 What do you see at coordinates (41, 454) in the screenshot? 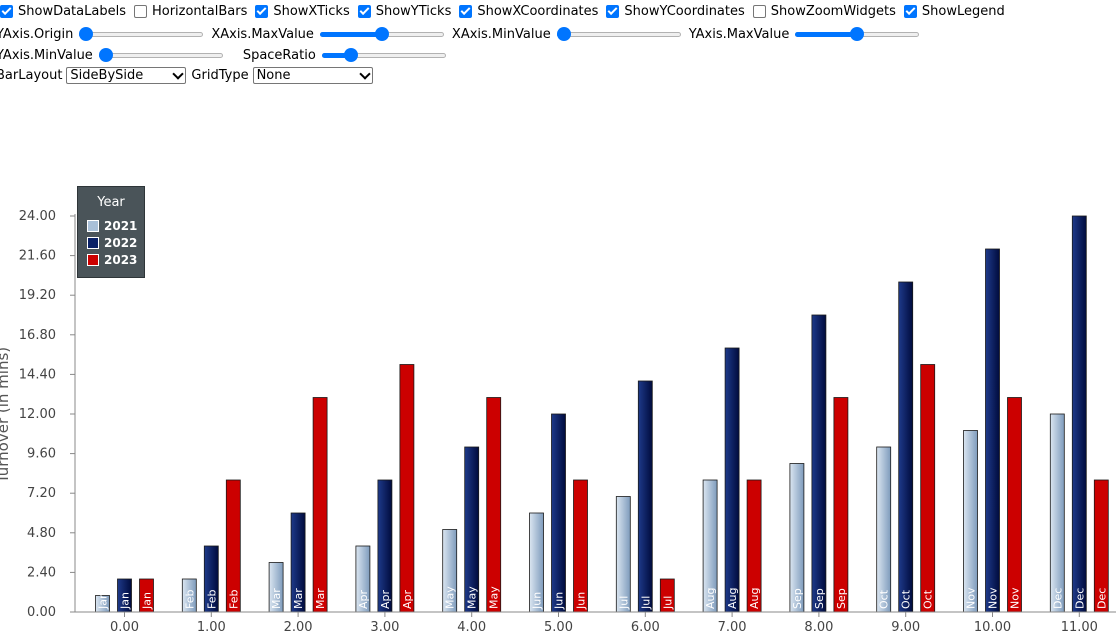
I see `y-tick-label: 9.60` at bounding box center [41, 454].